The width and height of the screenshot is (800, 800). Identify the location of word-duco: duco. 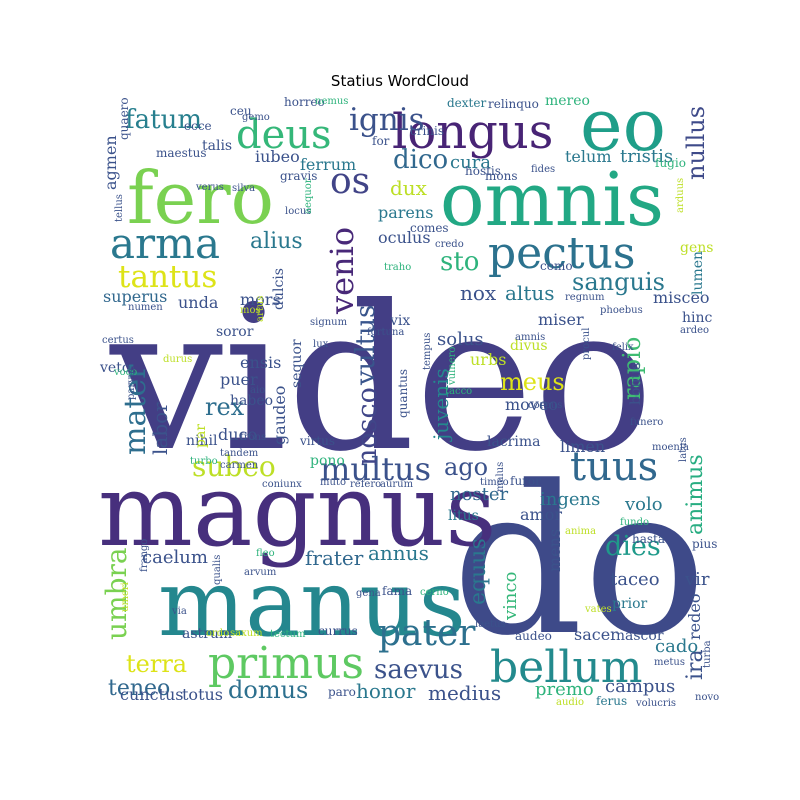
(237, 434).